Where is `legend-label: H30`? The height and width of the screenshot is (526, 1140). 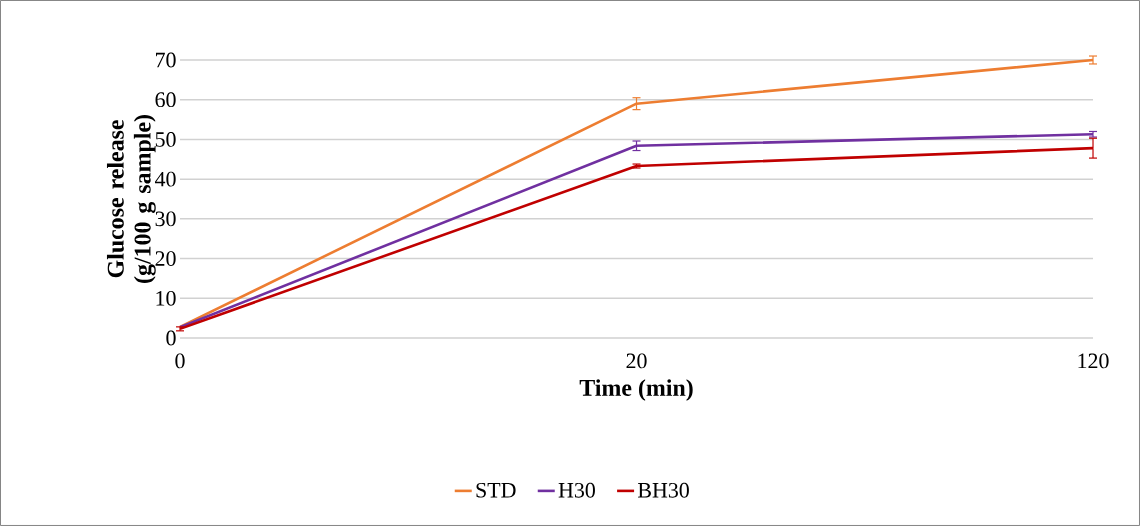
legend-label: H30 is located at coordinates (576, 490).